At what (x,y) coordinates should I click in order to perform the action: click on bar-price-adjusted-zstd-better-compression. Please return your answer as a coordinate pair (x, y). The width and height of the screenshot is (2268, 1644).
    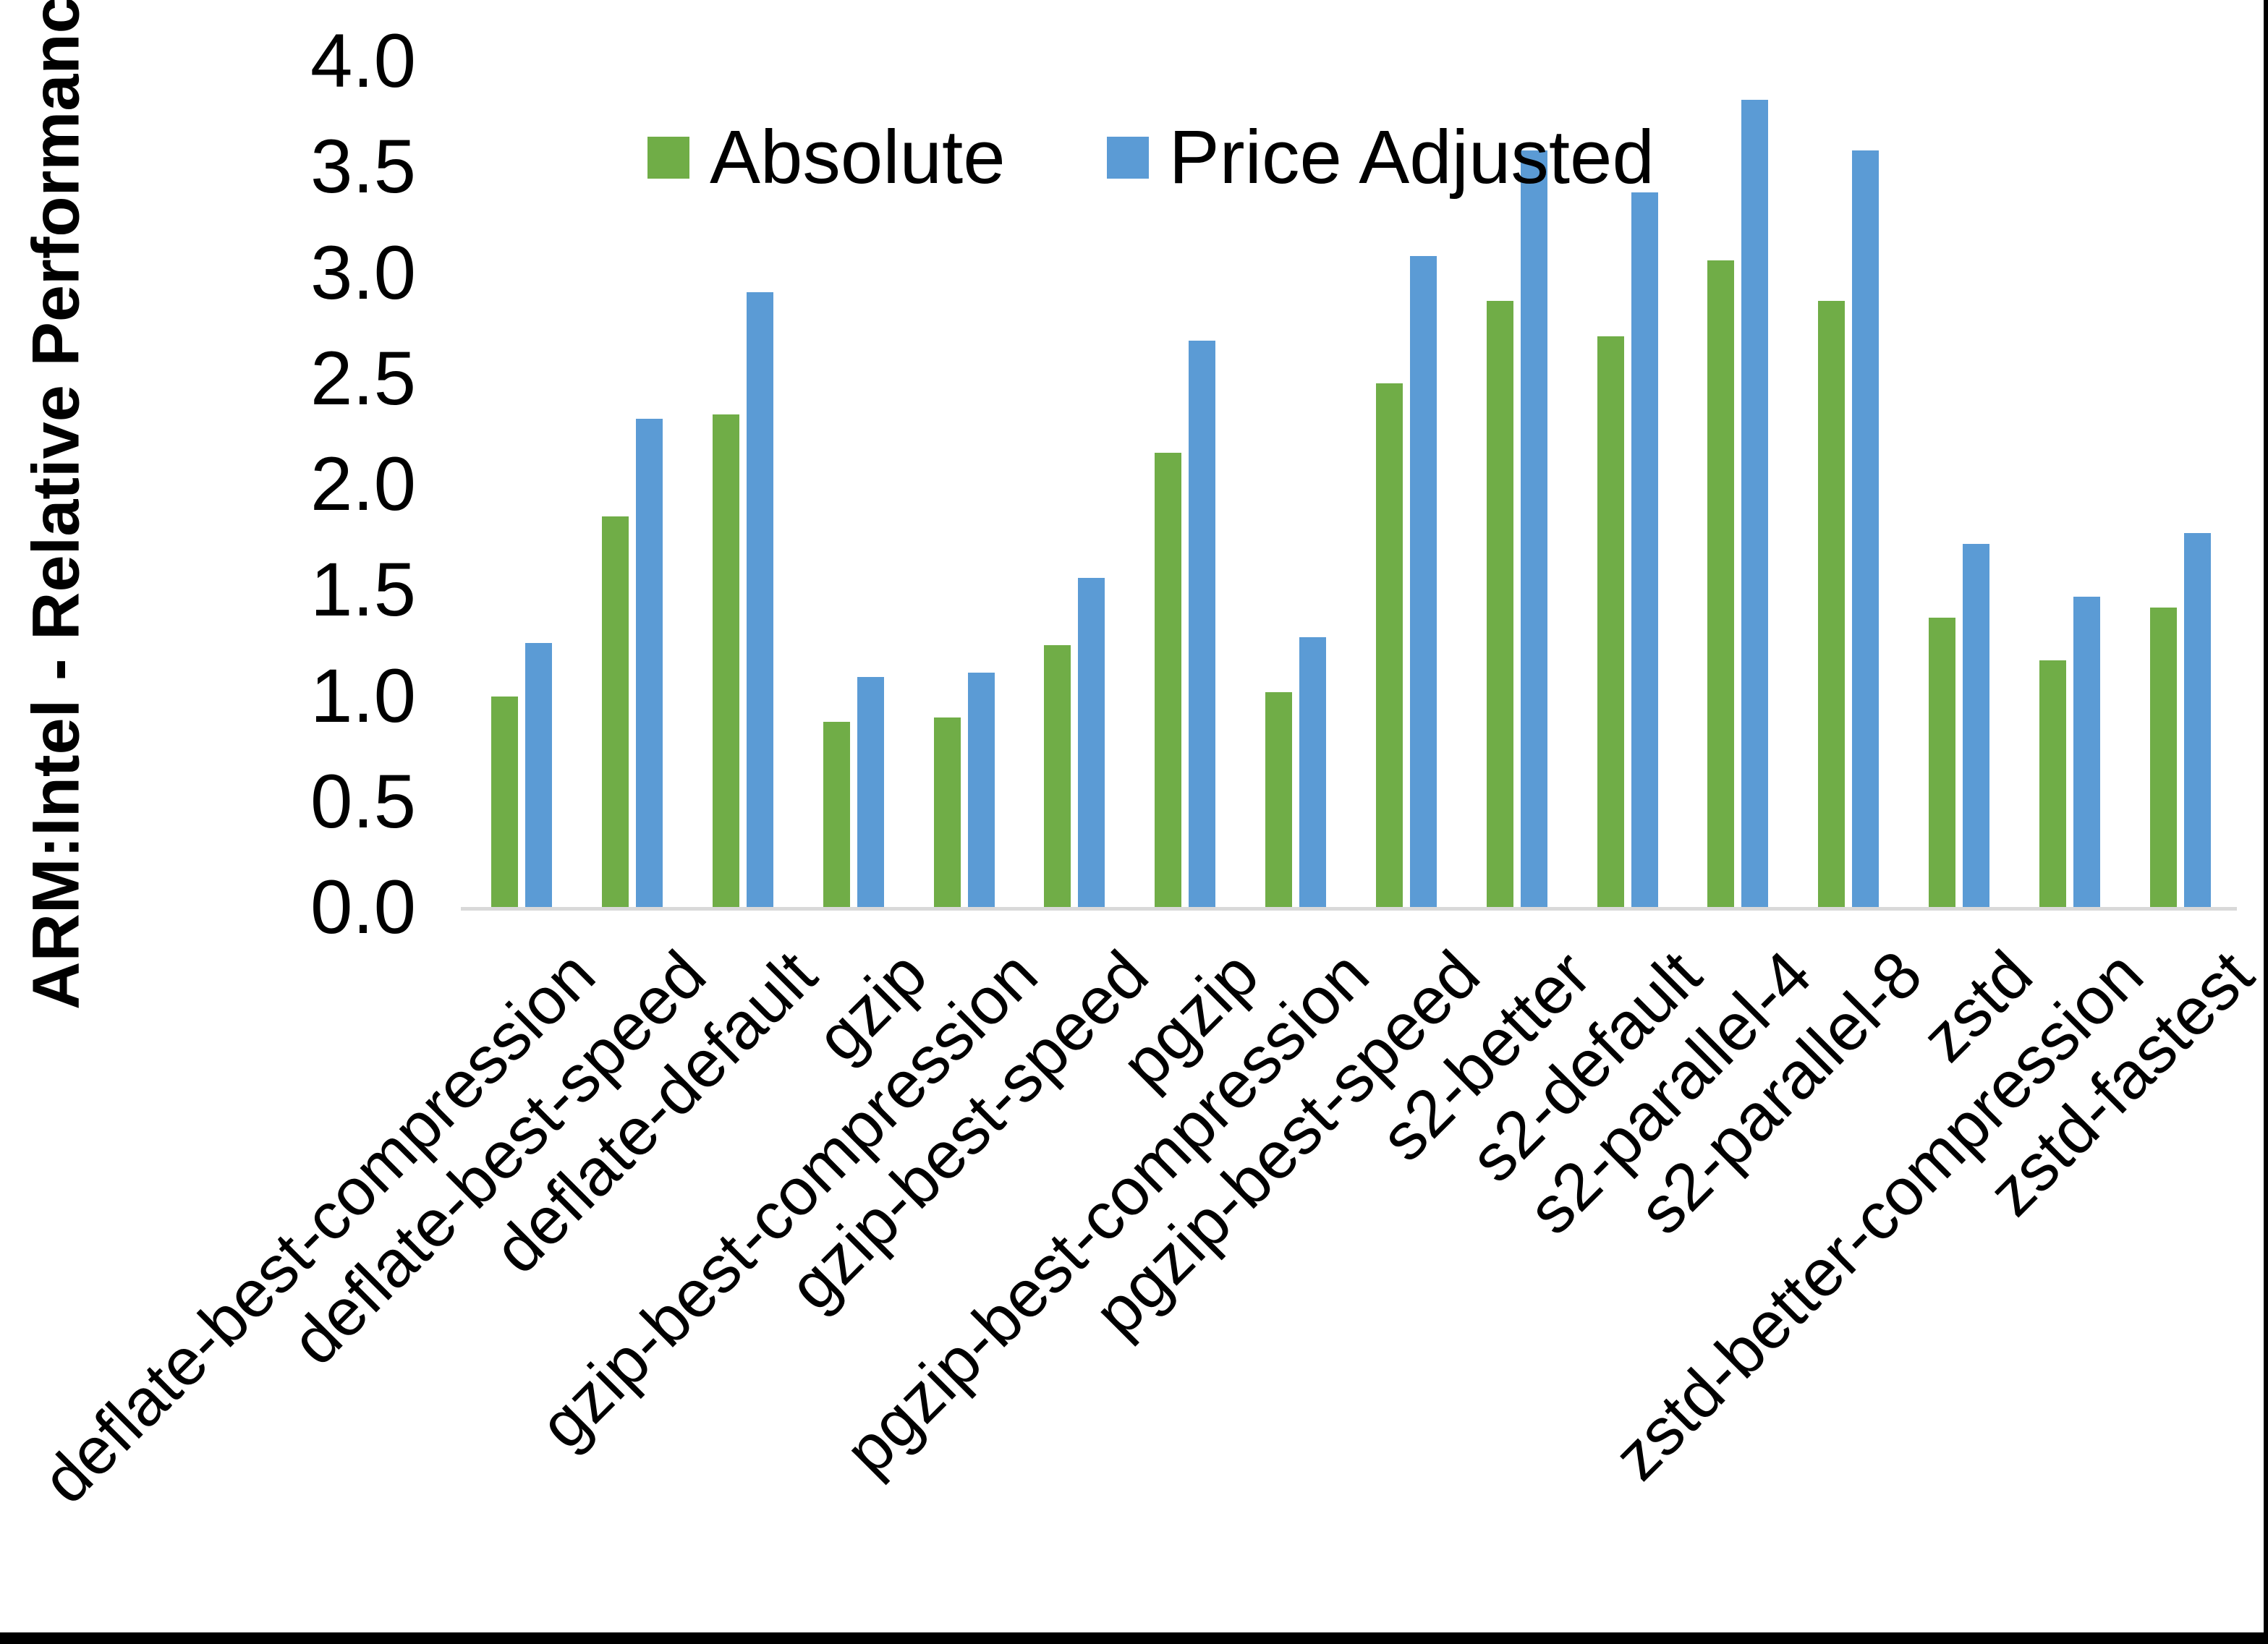
    Looking at the image, I should click on (2086, 752).